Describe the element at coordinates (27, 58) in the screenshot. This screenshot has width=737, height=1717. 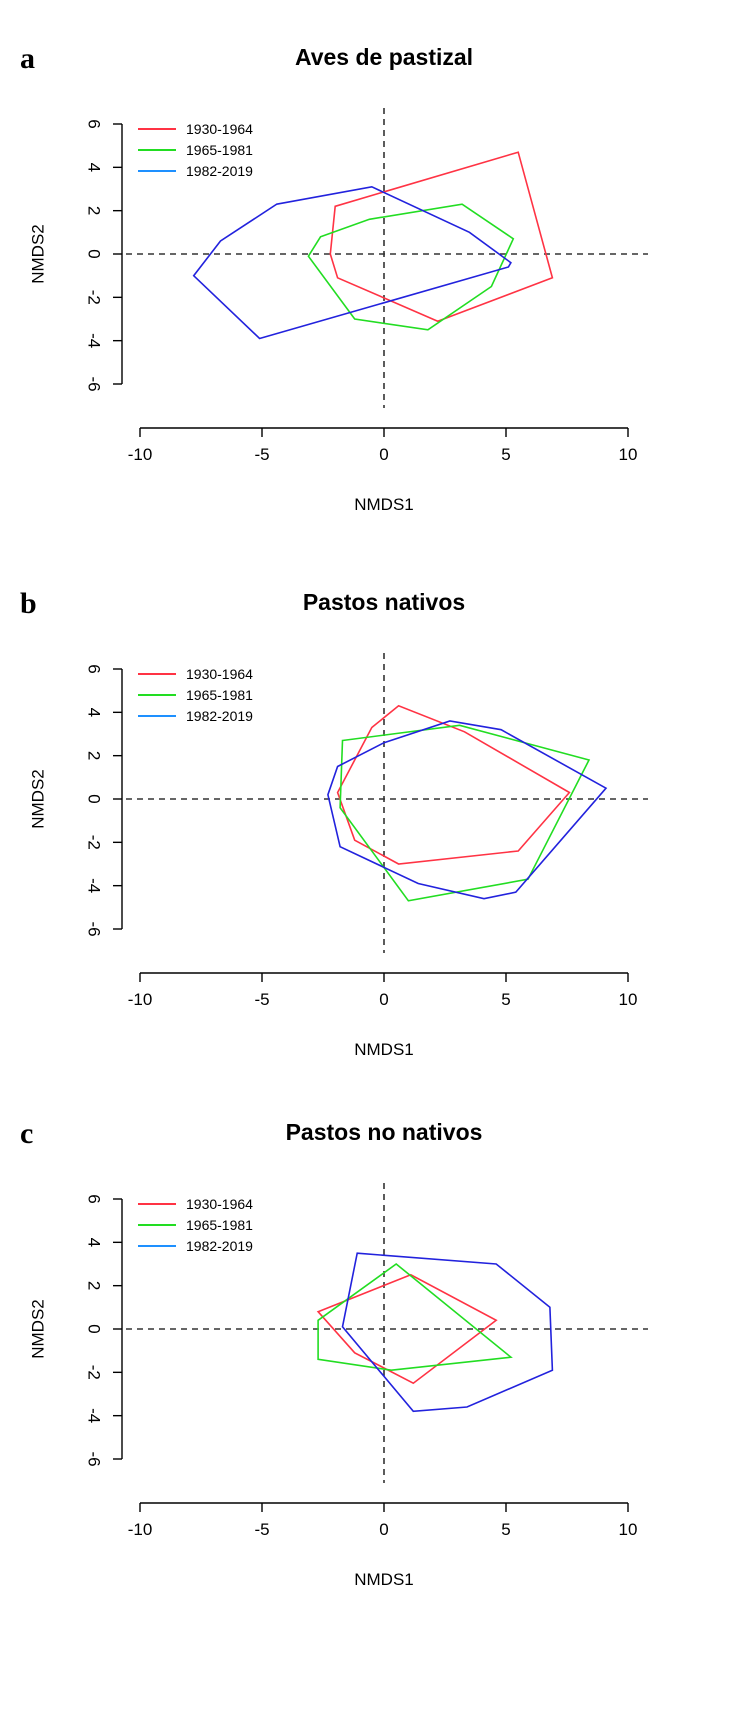
I see `panel-letter: a` at that location.